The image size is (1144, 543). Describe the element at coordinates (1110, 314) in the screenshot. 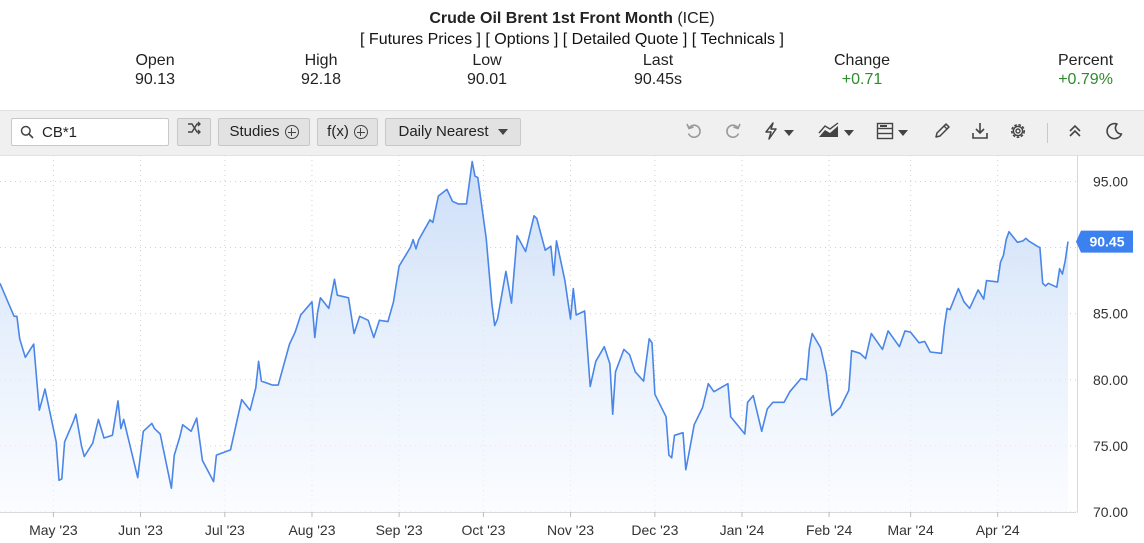

I see `y-tick-label: 85.00` at that location.